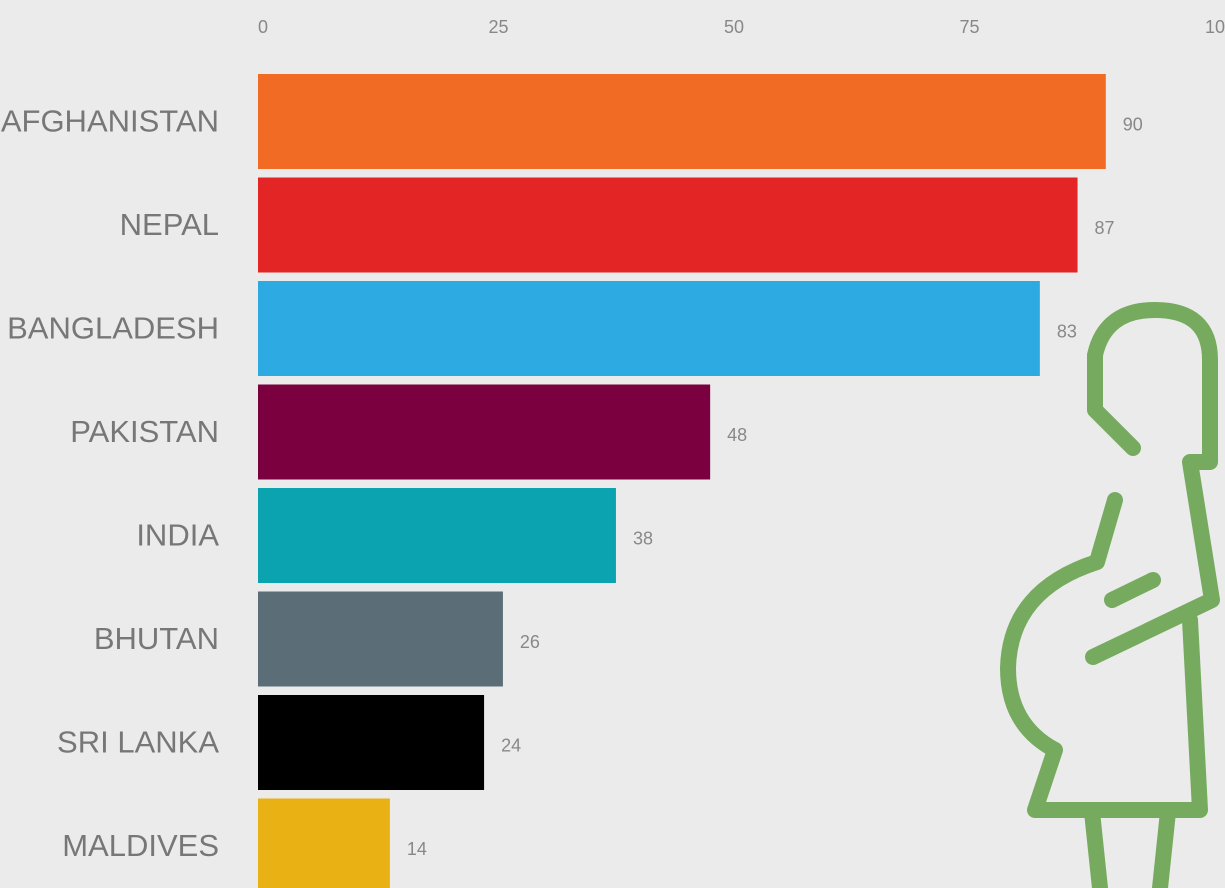  I want to click on y-tick-label: PAKISTAN, so click(144, 431).